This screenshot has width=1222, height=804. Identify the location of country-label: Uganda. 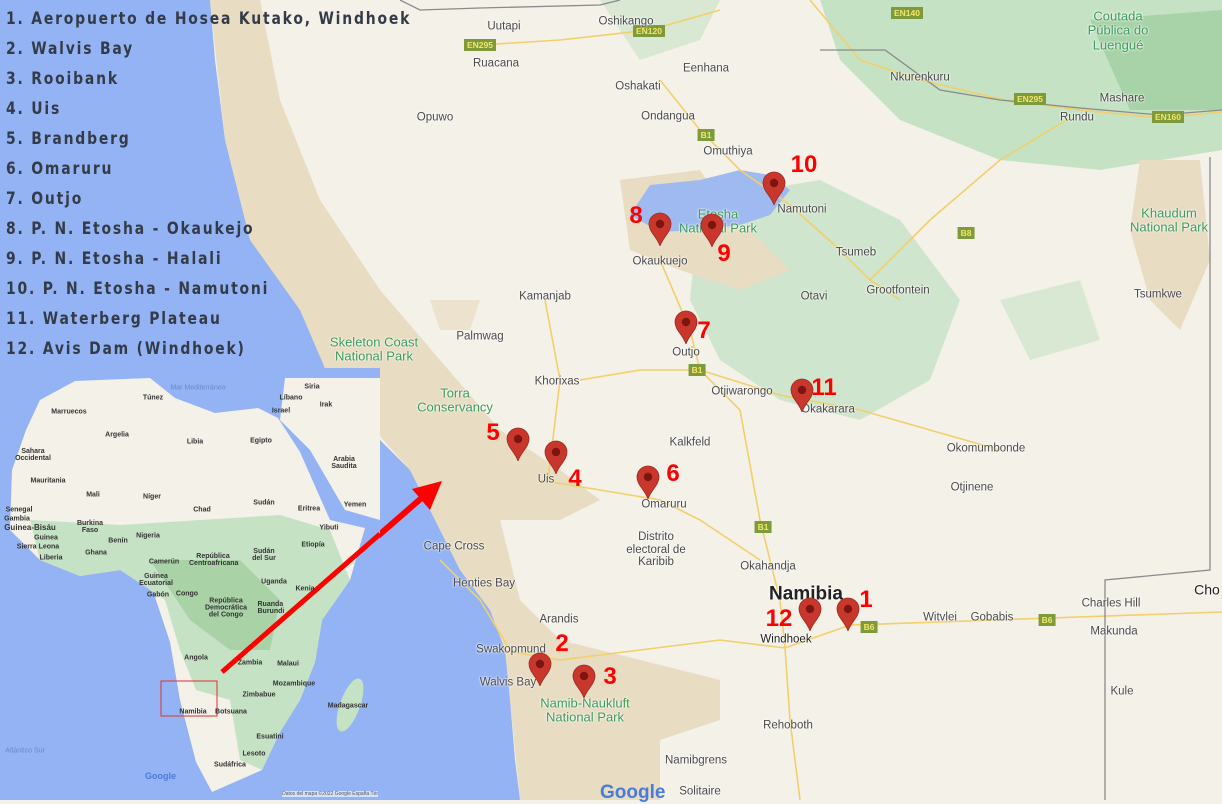
(274, 582).